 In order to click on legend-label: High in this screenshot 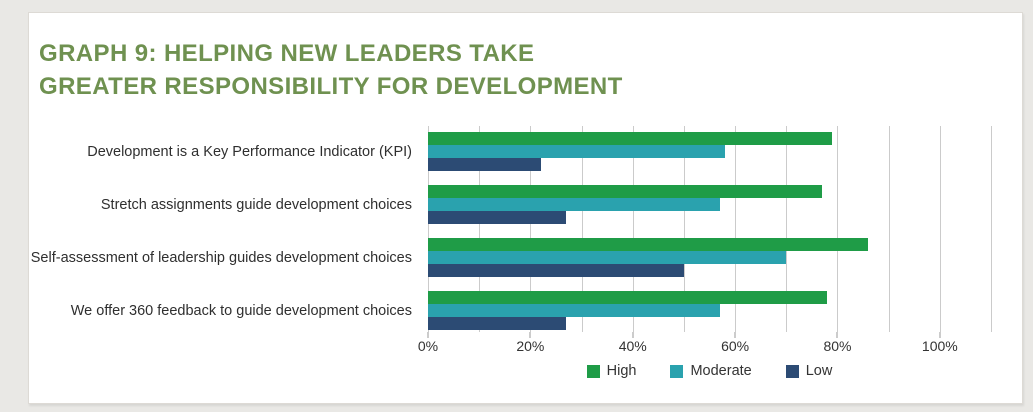, I will do `click(621, 371)`.